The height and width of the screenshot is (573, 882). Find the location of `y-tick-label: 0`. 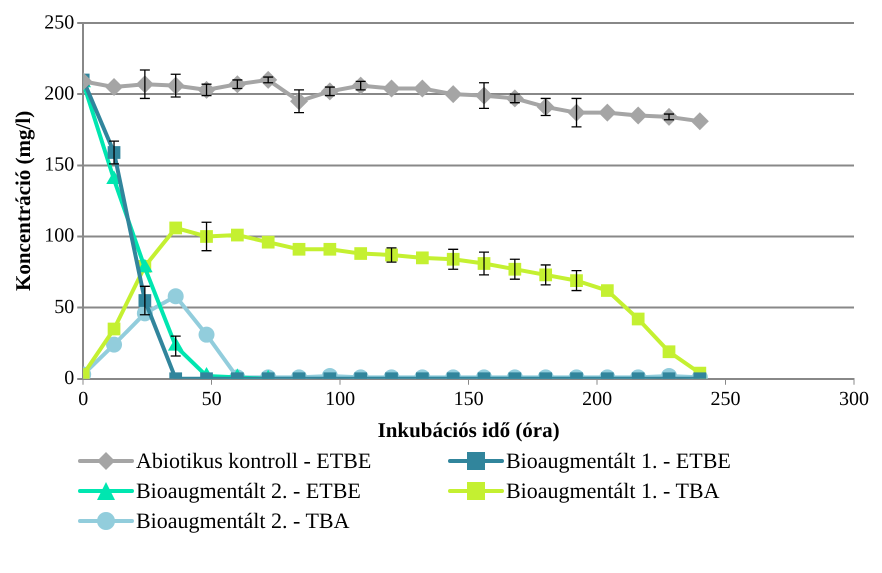

y-tick-label: 0 is located at coordinates (69, 378).